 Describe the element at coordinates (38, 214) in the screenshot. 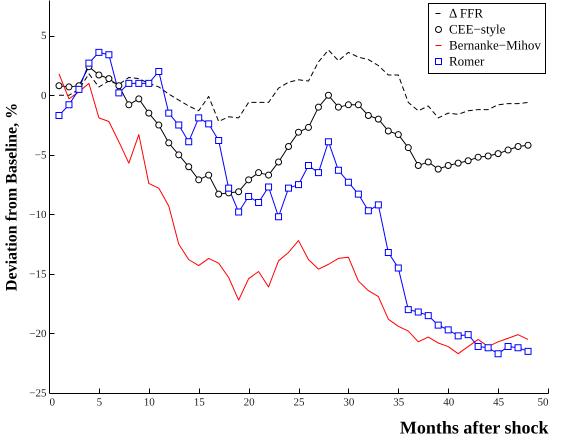

I see `y-tick-label: −10` at that location.